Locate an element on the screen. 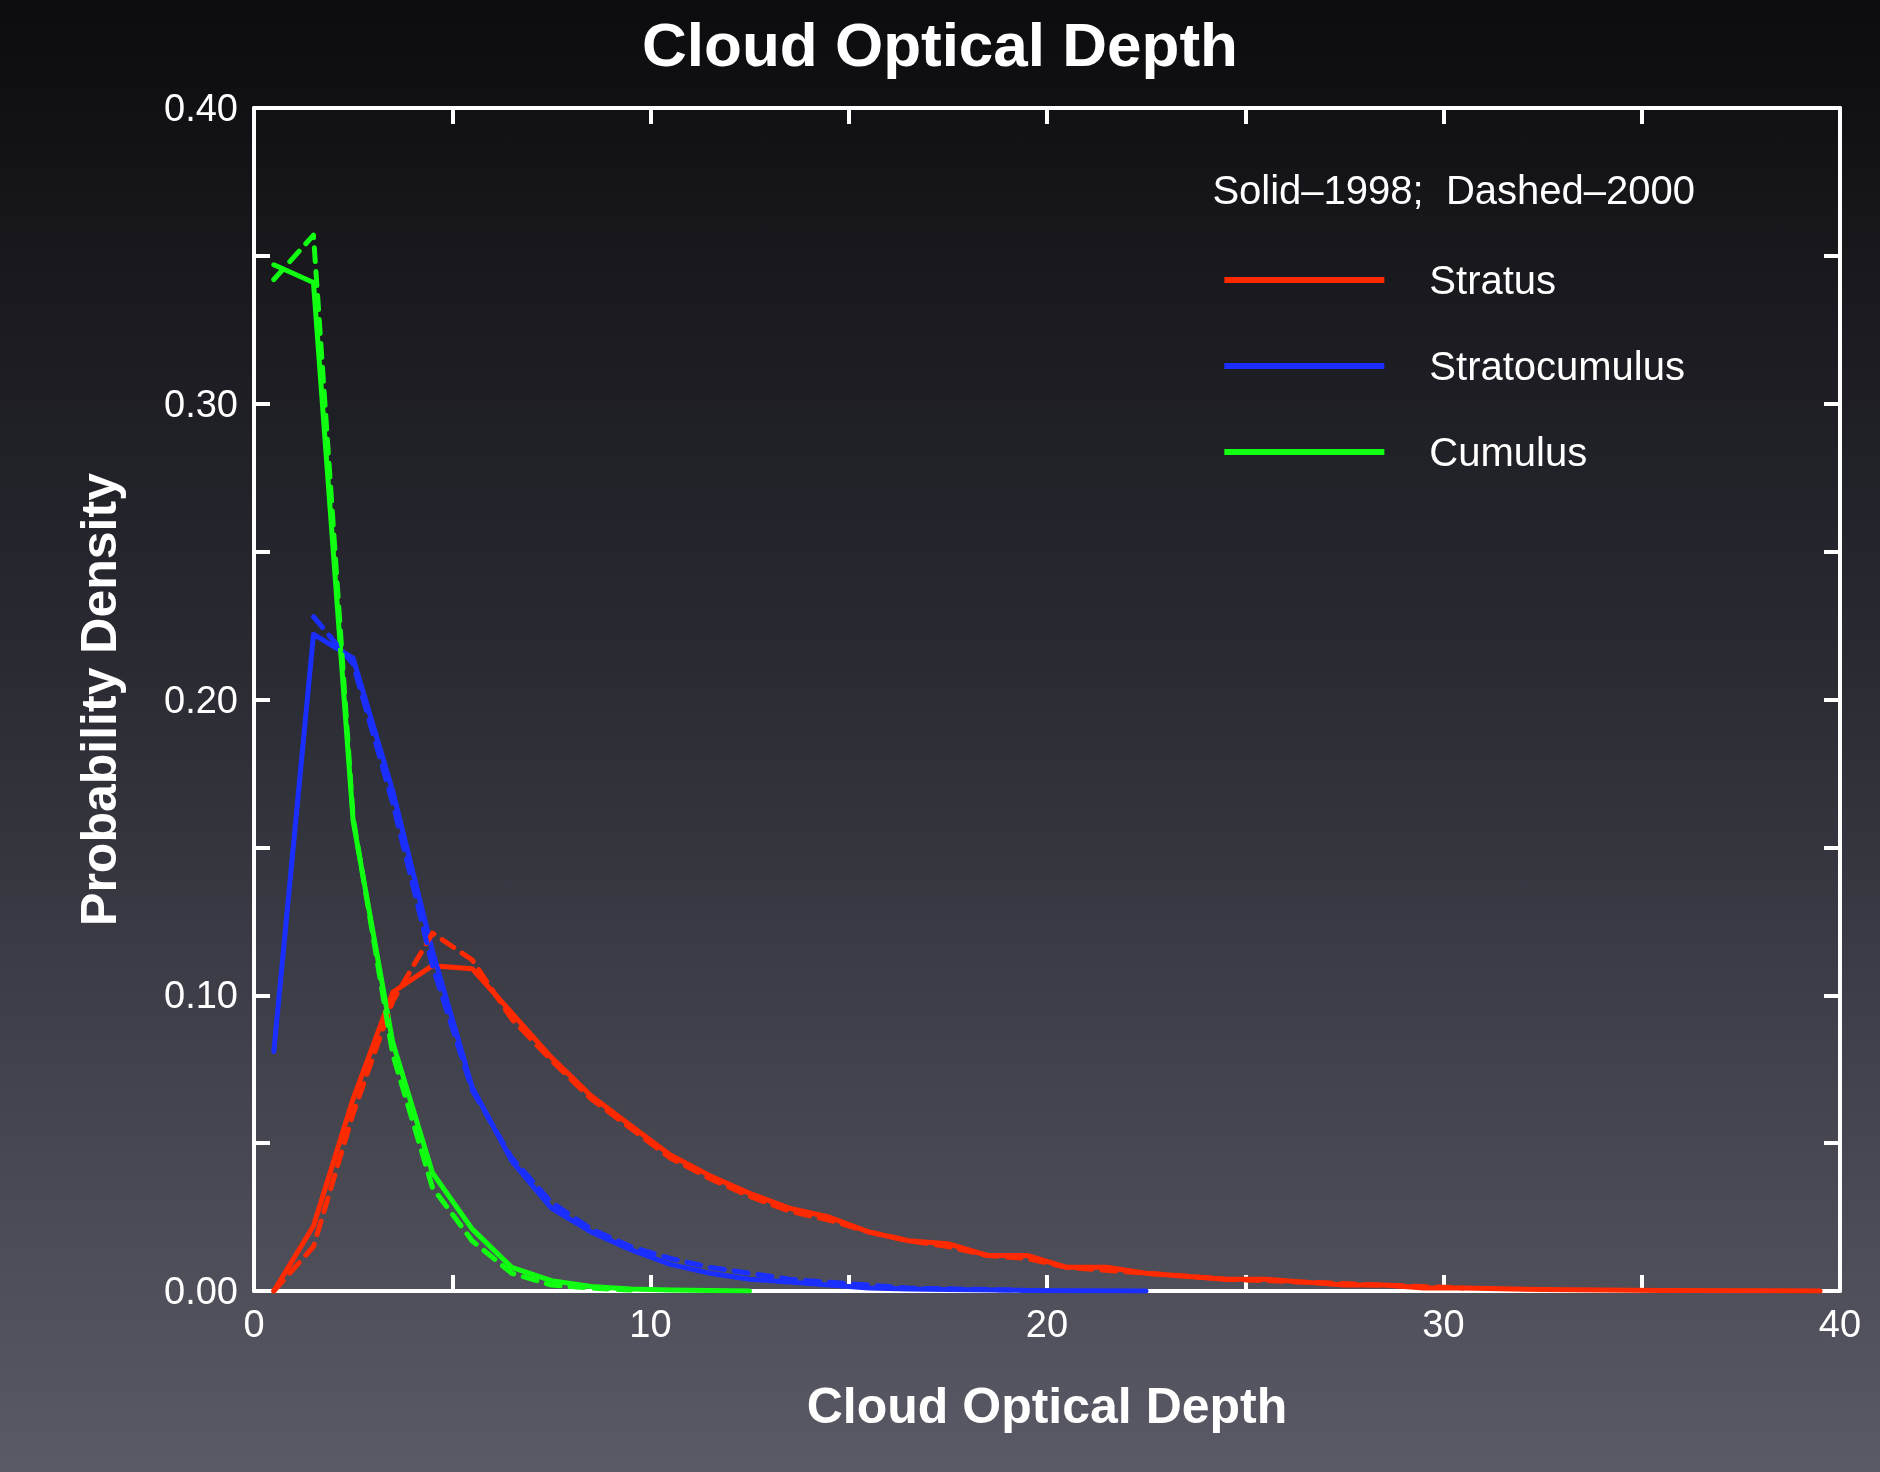 Image resolution: width=1880 pixels, height=1472 pixels. legend-label: Cumulus is located at coordinates (1508, 452).